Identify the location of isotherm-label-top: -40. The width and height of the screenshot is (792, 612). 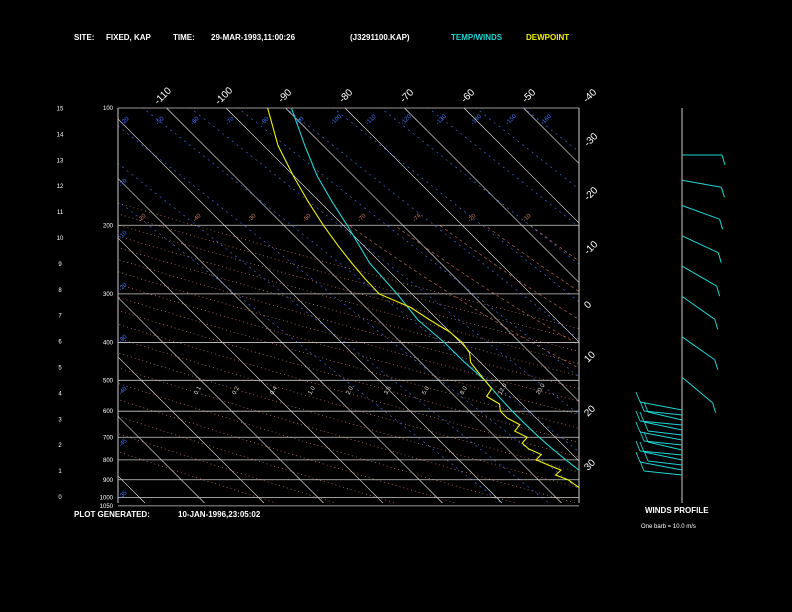
(590, 96).